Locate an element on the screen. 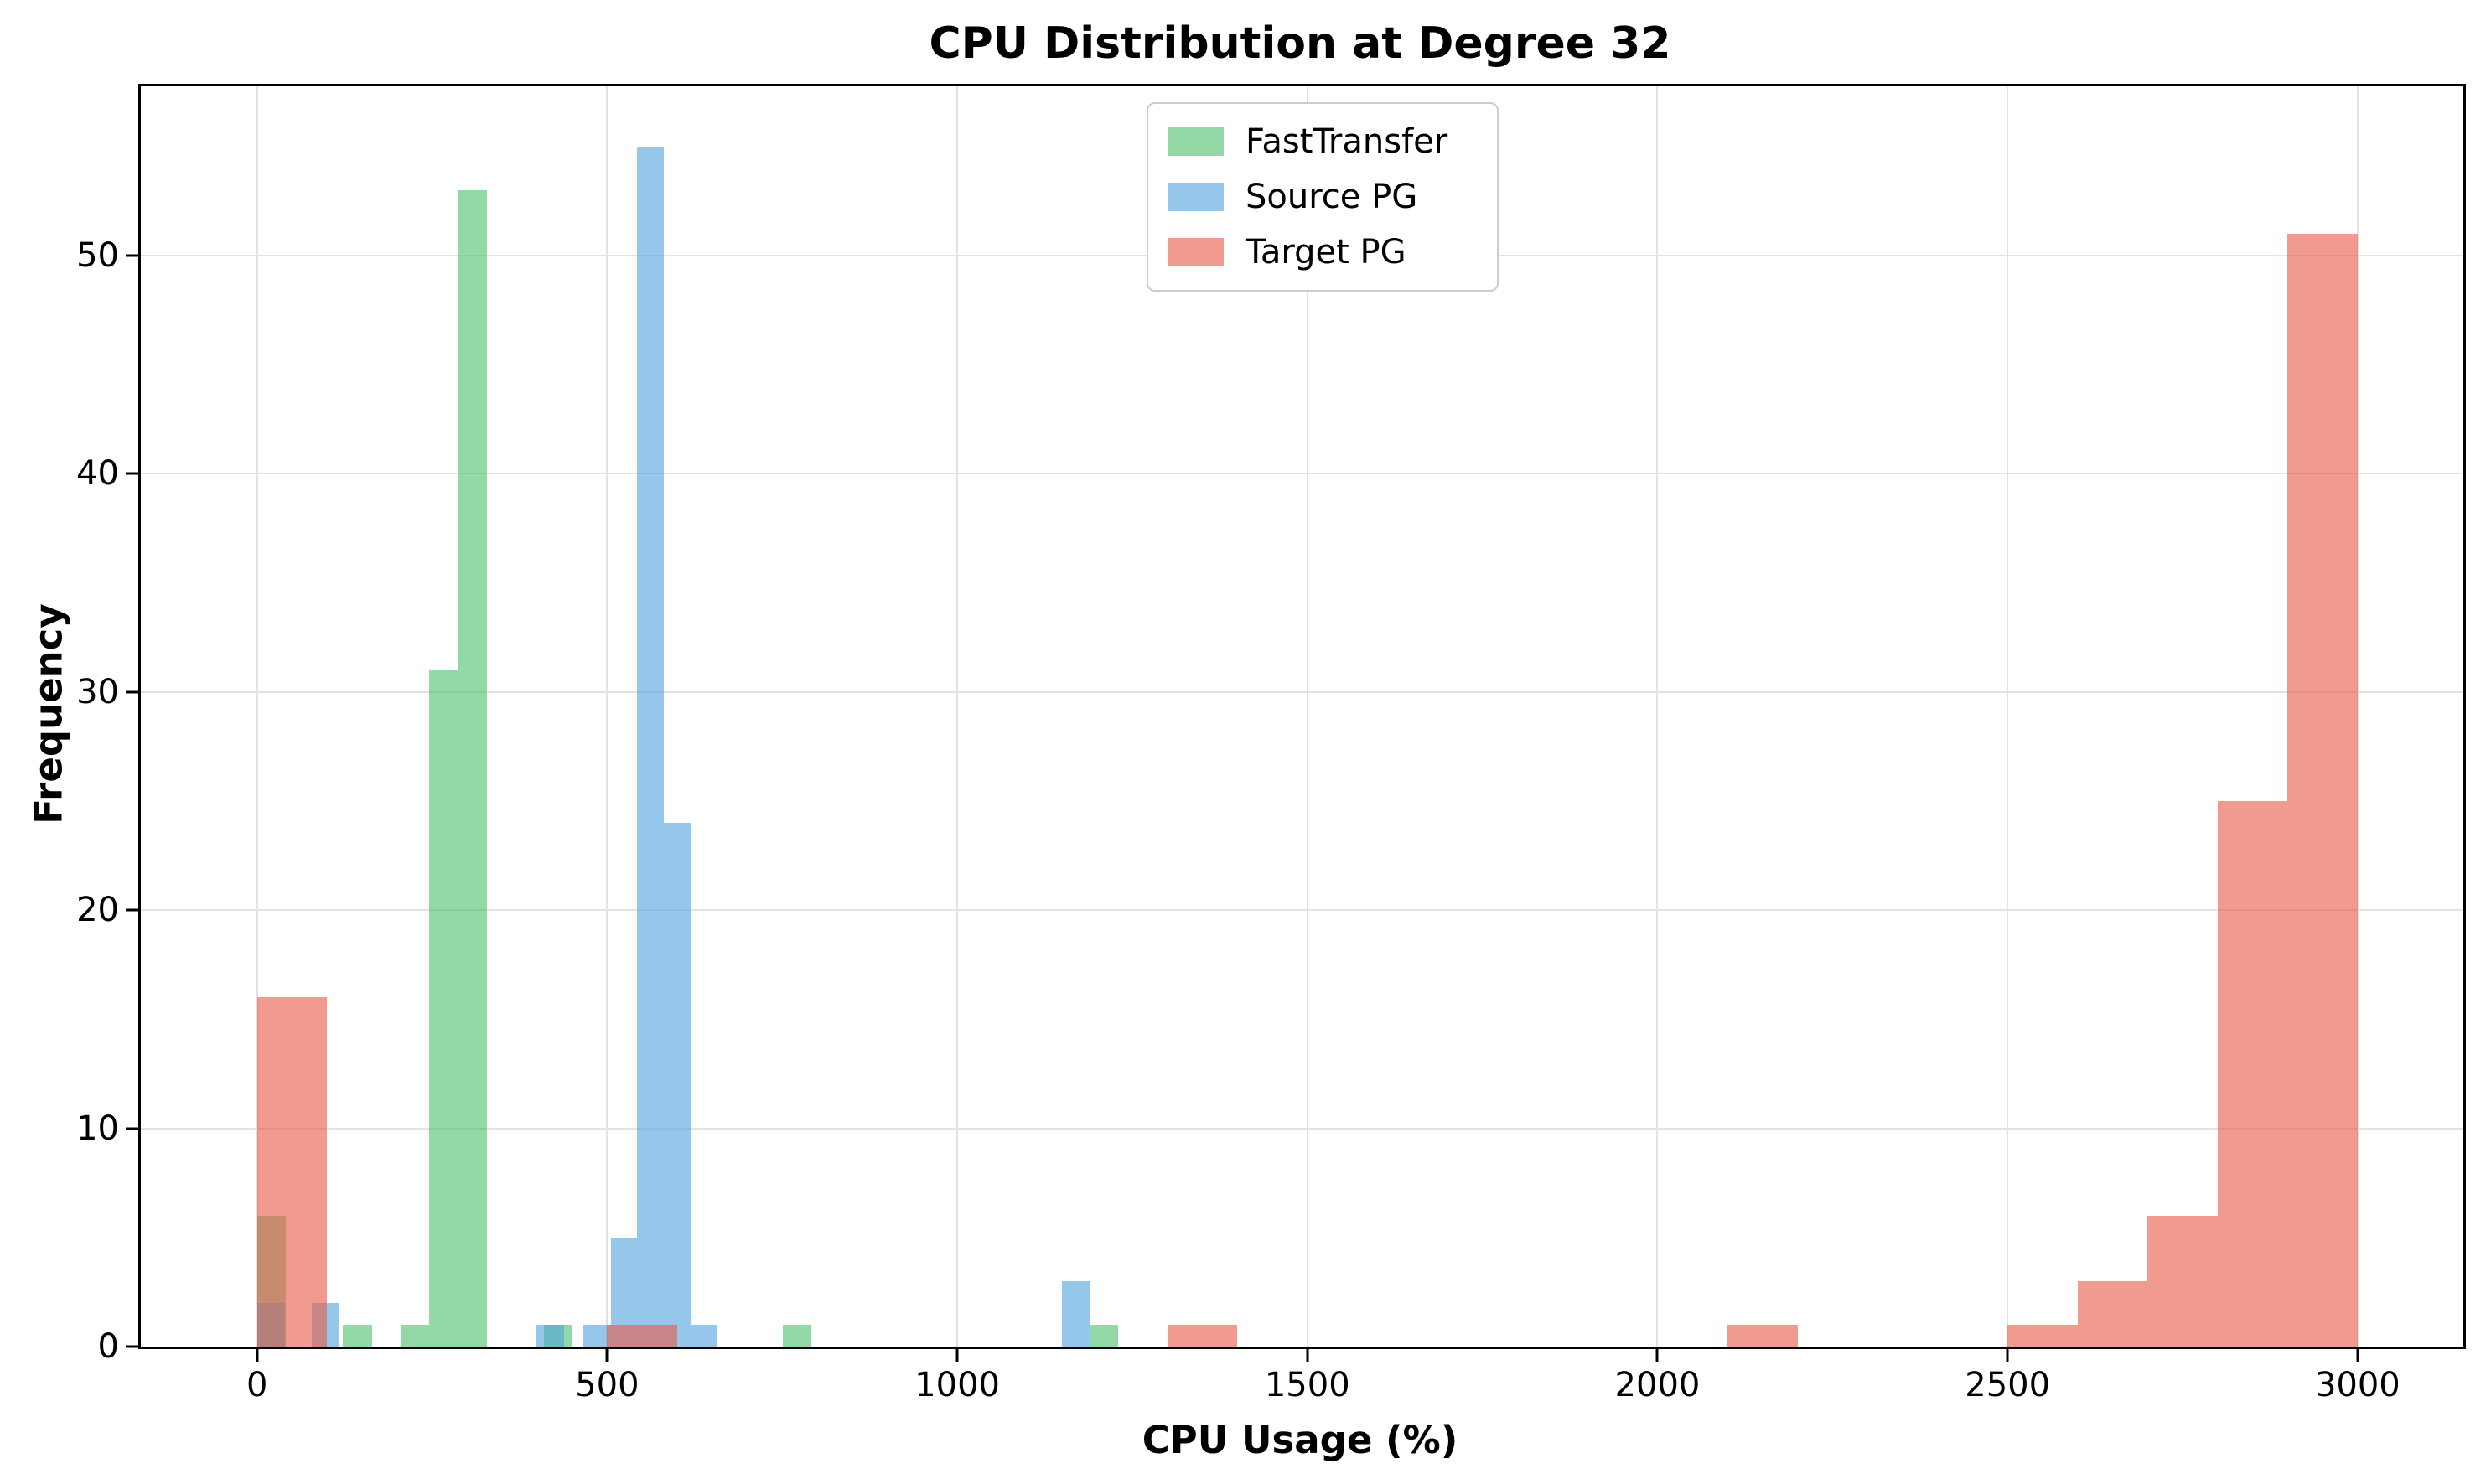 The width and height of the screenshot is (2491, 1484). x-tick-mark-2000 is located at coordinates (1657, 1355).